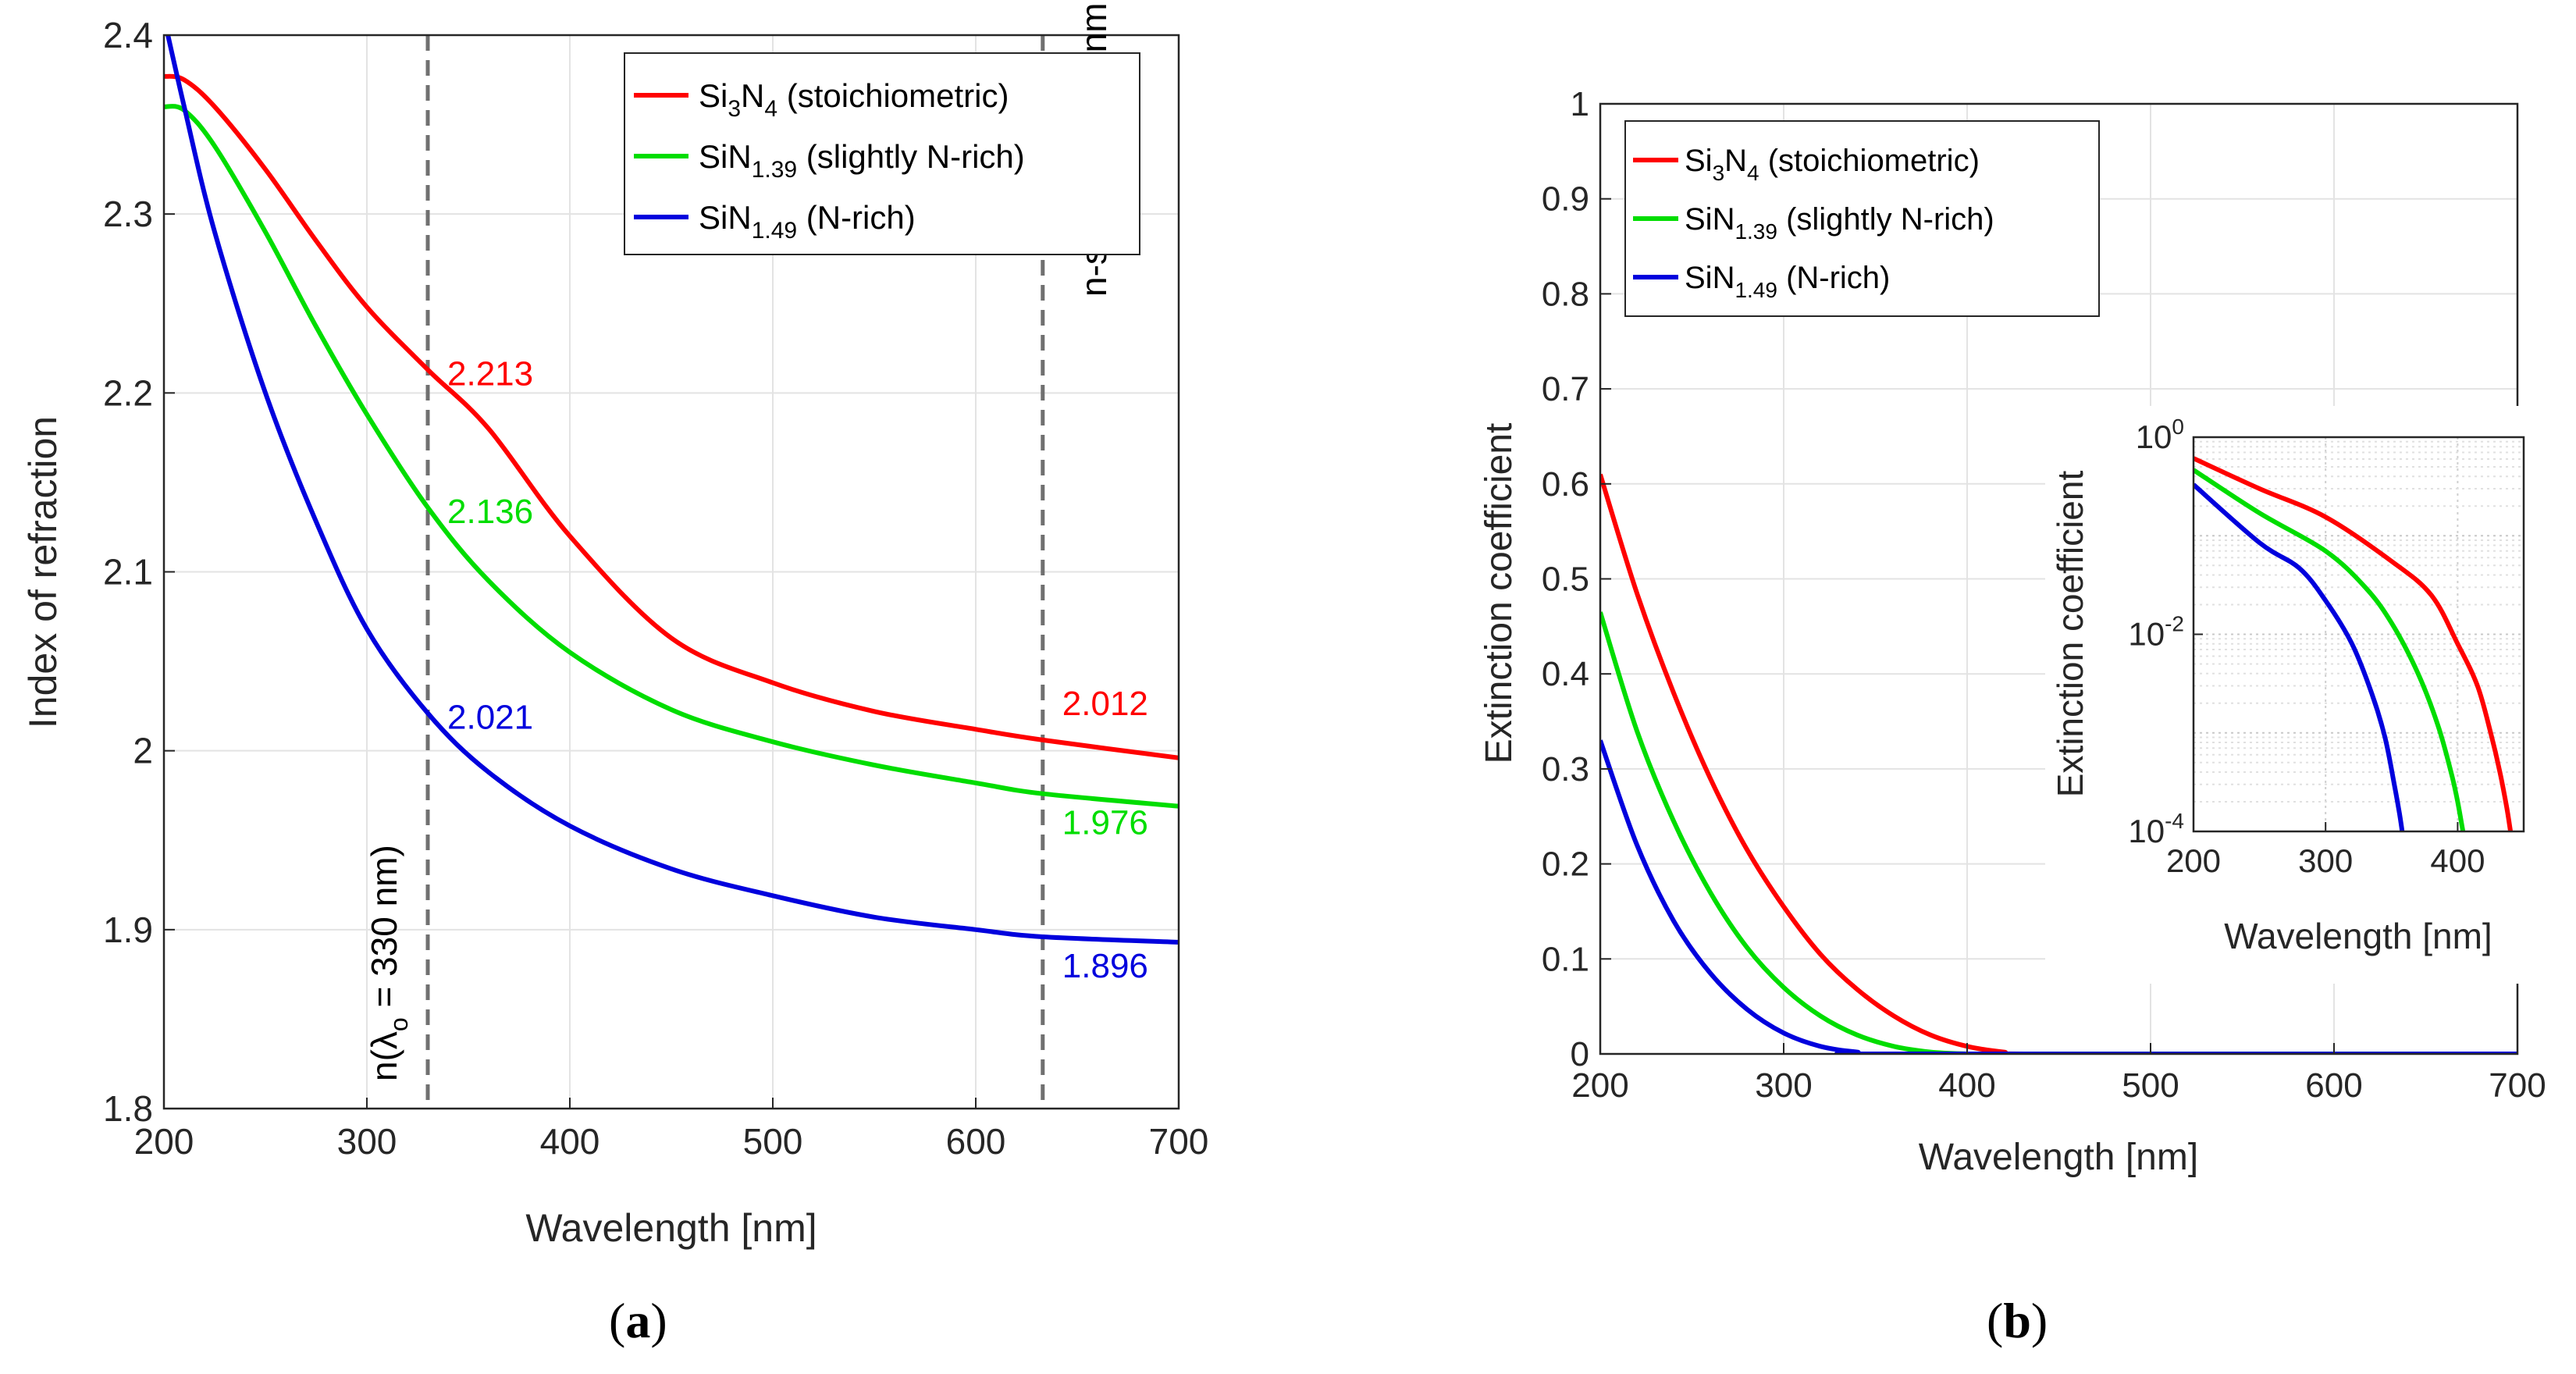 This screenshot has height=1374, width=2576. Describe the element at coordinates (2070, 634) in the screenshot. I see `inset-ylabel: Extinction coefficient` at that location.